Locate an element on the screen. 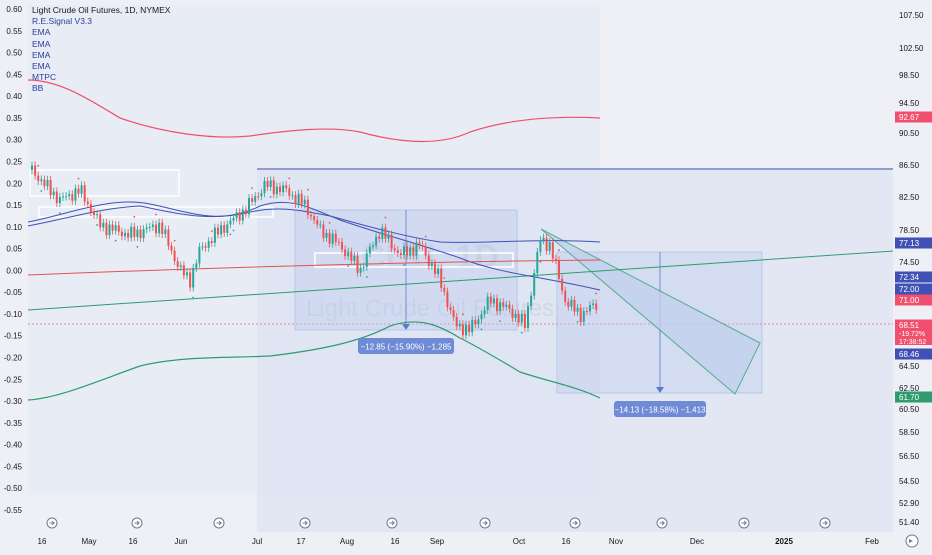 The height and width of the screenshot is (555, 932). scroll-to-end-icon is located at coordinates (912, 541).